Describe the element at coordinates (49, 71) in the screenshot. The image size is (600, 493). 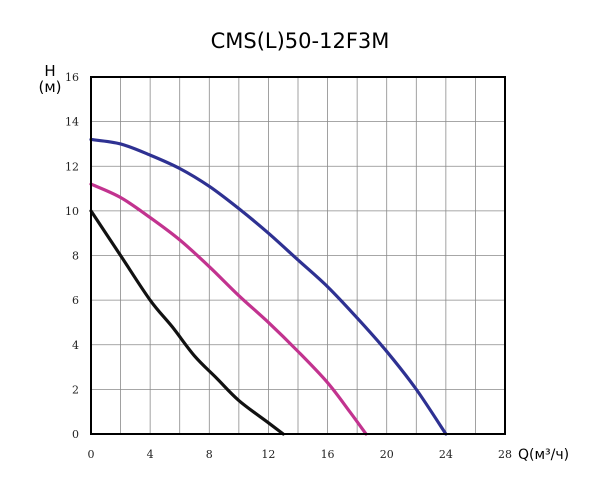
I see `y-axis-label: H` at that location.